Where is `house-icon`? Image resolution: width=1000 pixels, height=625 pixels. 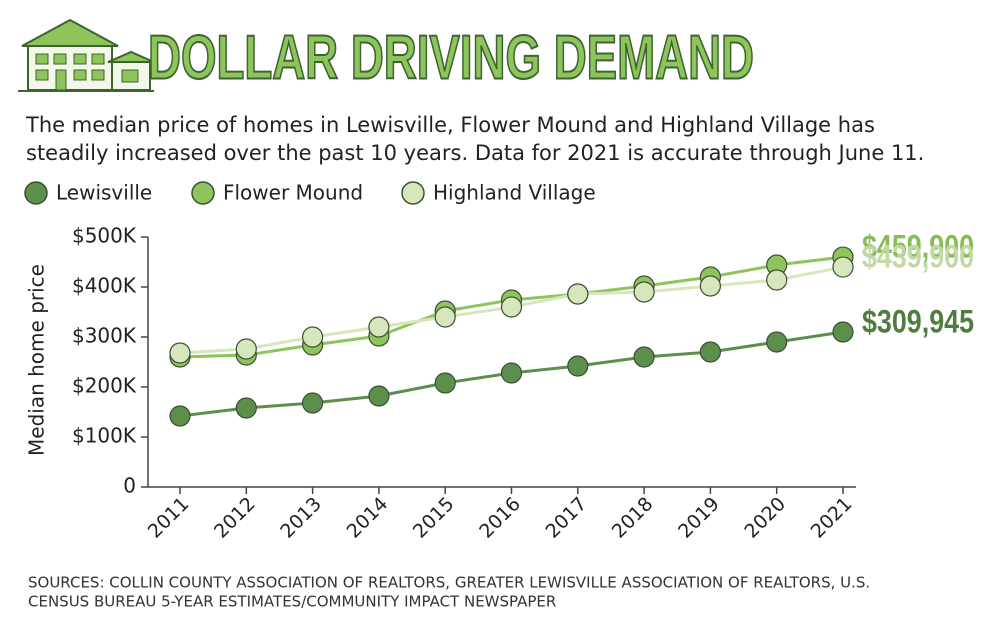 house-icon is located at coordinates (86, 55).